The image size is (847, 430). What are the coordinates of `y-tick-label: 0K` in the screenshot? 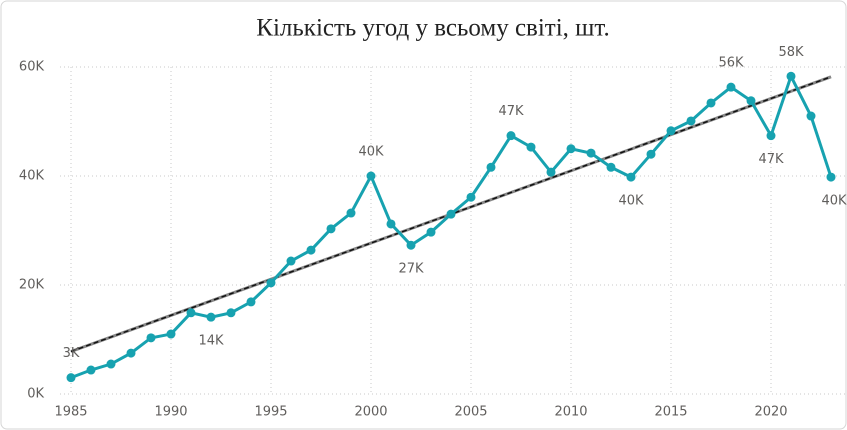 It's located at (35, 394).